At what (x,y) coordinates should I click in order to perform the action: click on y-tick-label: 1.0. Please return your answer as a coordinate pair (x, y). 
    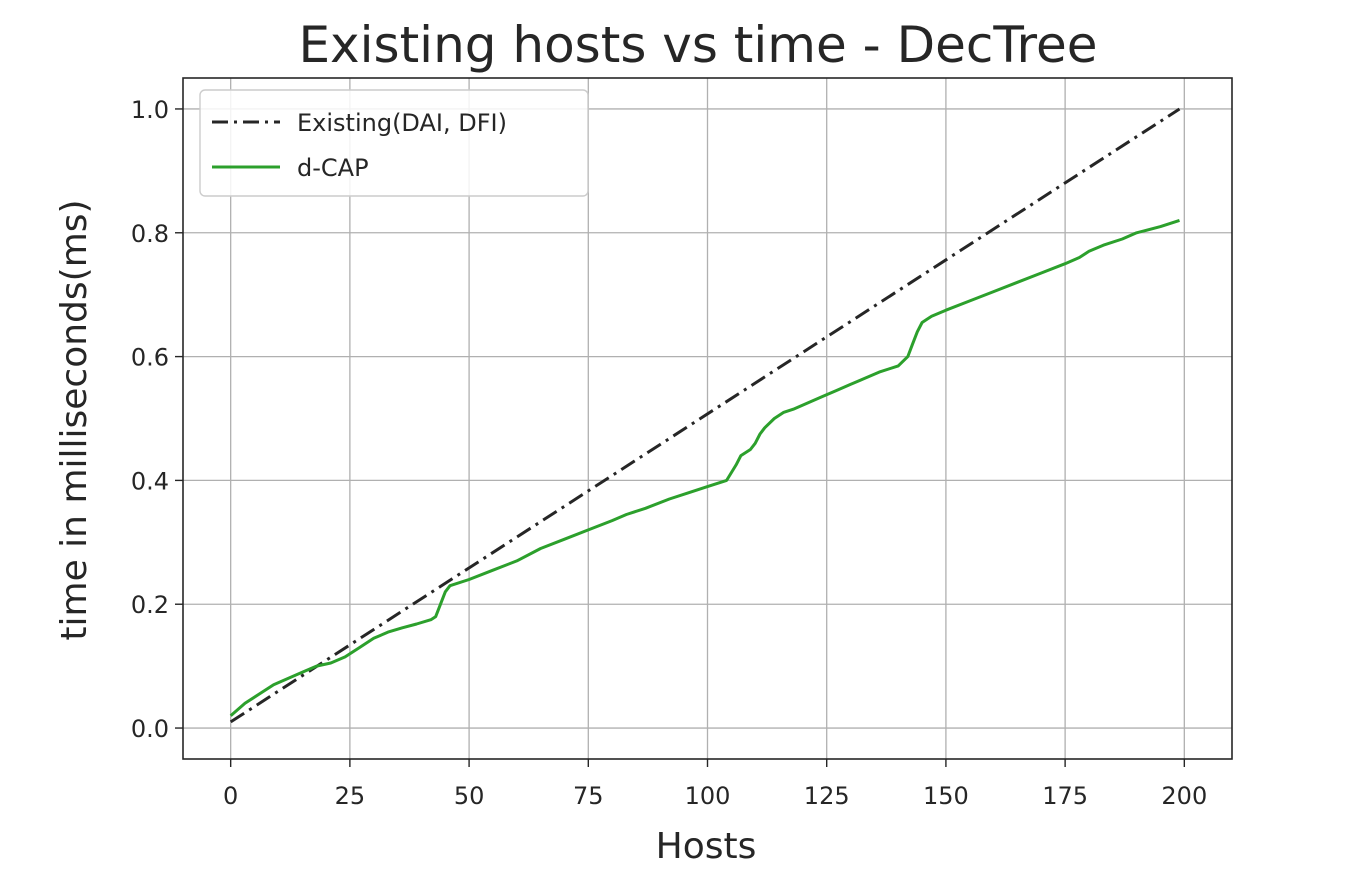
    Looking at the image, I should click on (150, 110).